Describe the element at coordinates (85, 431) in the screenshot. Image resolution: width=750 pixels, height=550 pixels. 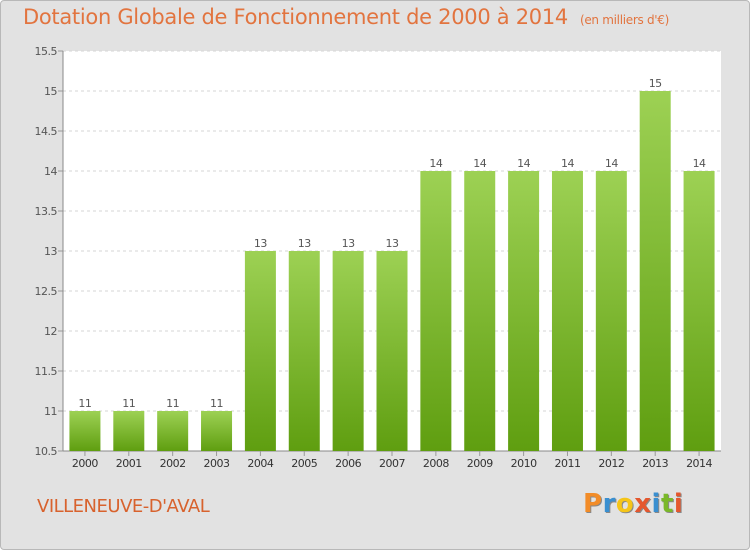
I see `bar-2000` at that location.